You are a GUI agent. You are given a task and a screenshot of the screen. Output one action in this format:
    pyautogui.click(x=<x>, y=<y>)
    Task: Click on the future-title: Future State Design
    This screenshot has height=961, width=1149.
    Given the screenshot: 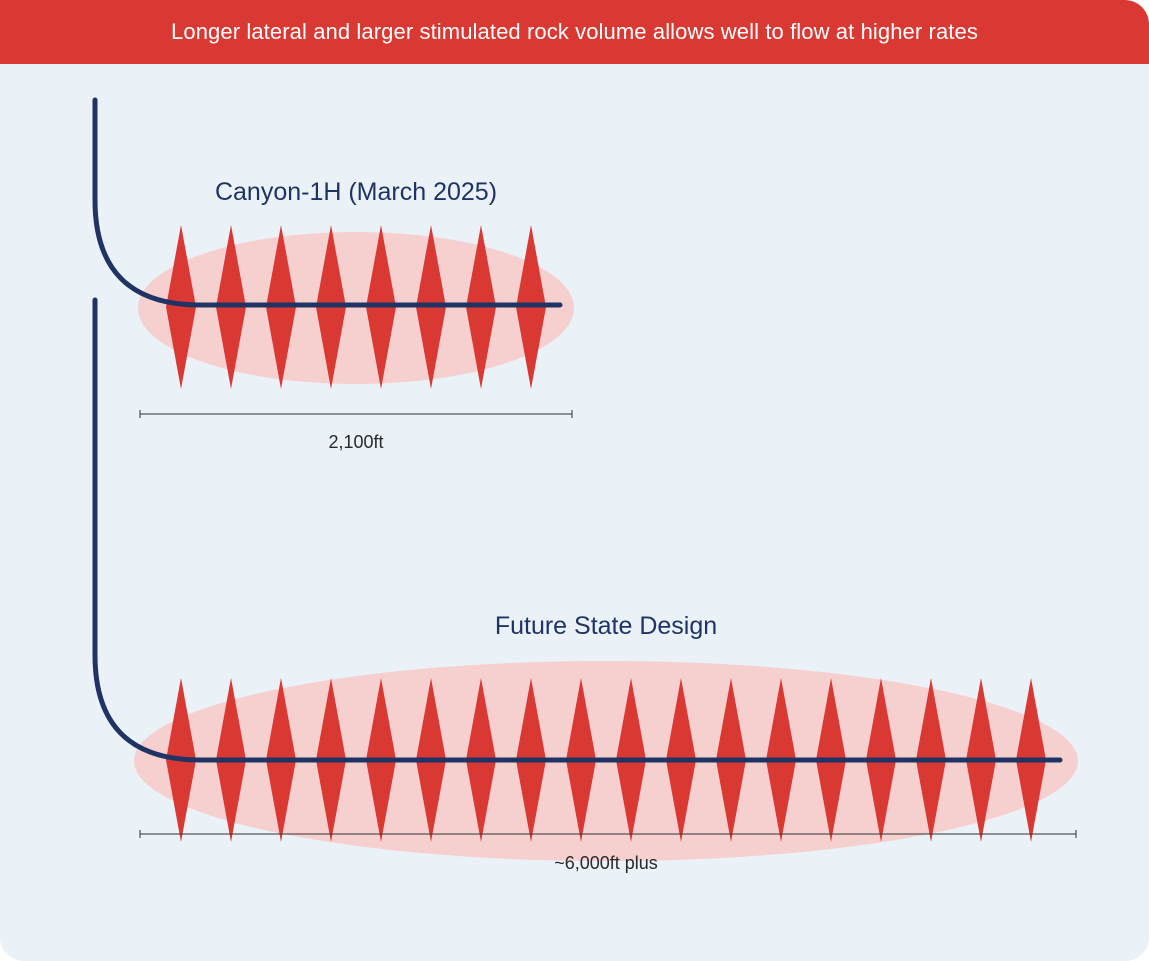 What is the action you would take?
    pyautogui.click(x=606, y=626)
    